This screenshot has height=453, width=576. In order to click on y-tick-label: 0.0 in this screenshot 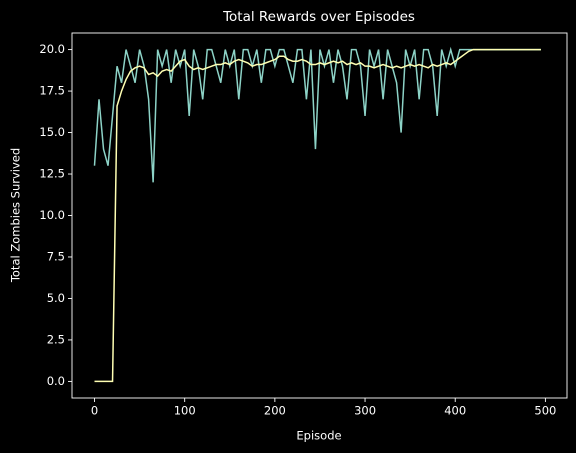, I will do `click(56, 381)`.